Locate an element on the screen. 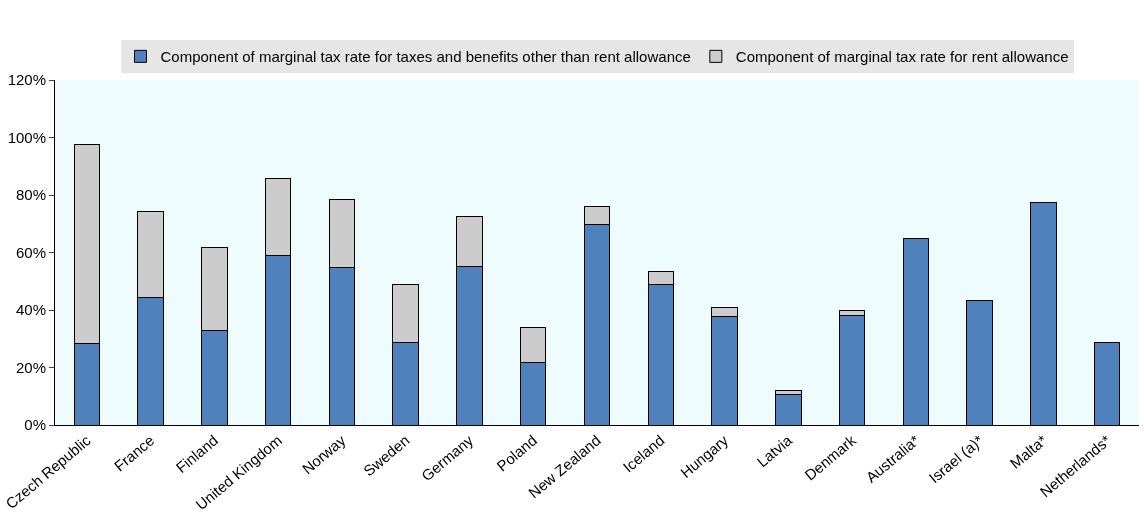 This screenshot has width=1144, height=520. legend-label: Component of marginal tax rate for rent allowance is located at coordinates (902, 57).